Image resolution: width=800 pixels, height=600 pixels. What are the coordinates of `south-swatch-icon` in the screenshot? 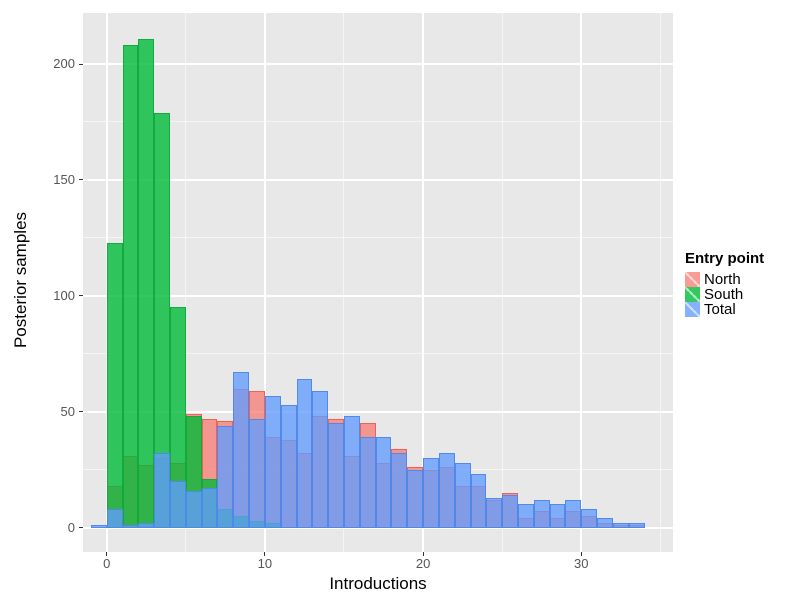 It's located at (692, 294).